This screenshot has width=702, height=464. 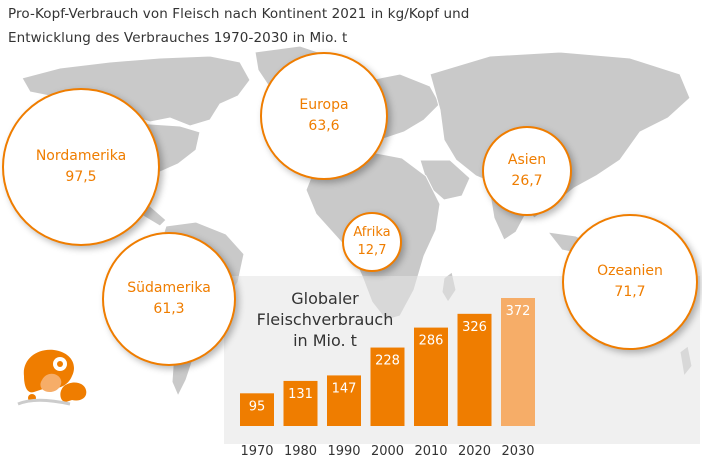 What do you see at coordinates (169, 288) in the screenshot?
I see `continent-name: Südamerika` at bounding box center [169, 288].